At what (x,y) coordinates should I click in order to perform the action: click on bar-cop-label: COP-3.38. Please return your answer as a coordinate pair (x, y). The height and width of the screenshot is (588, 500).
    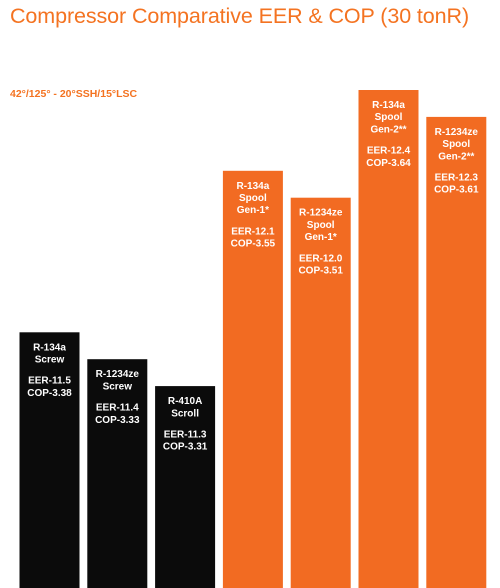
    Looking at the image, I should click on (49, 393).